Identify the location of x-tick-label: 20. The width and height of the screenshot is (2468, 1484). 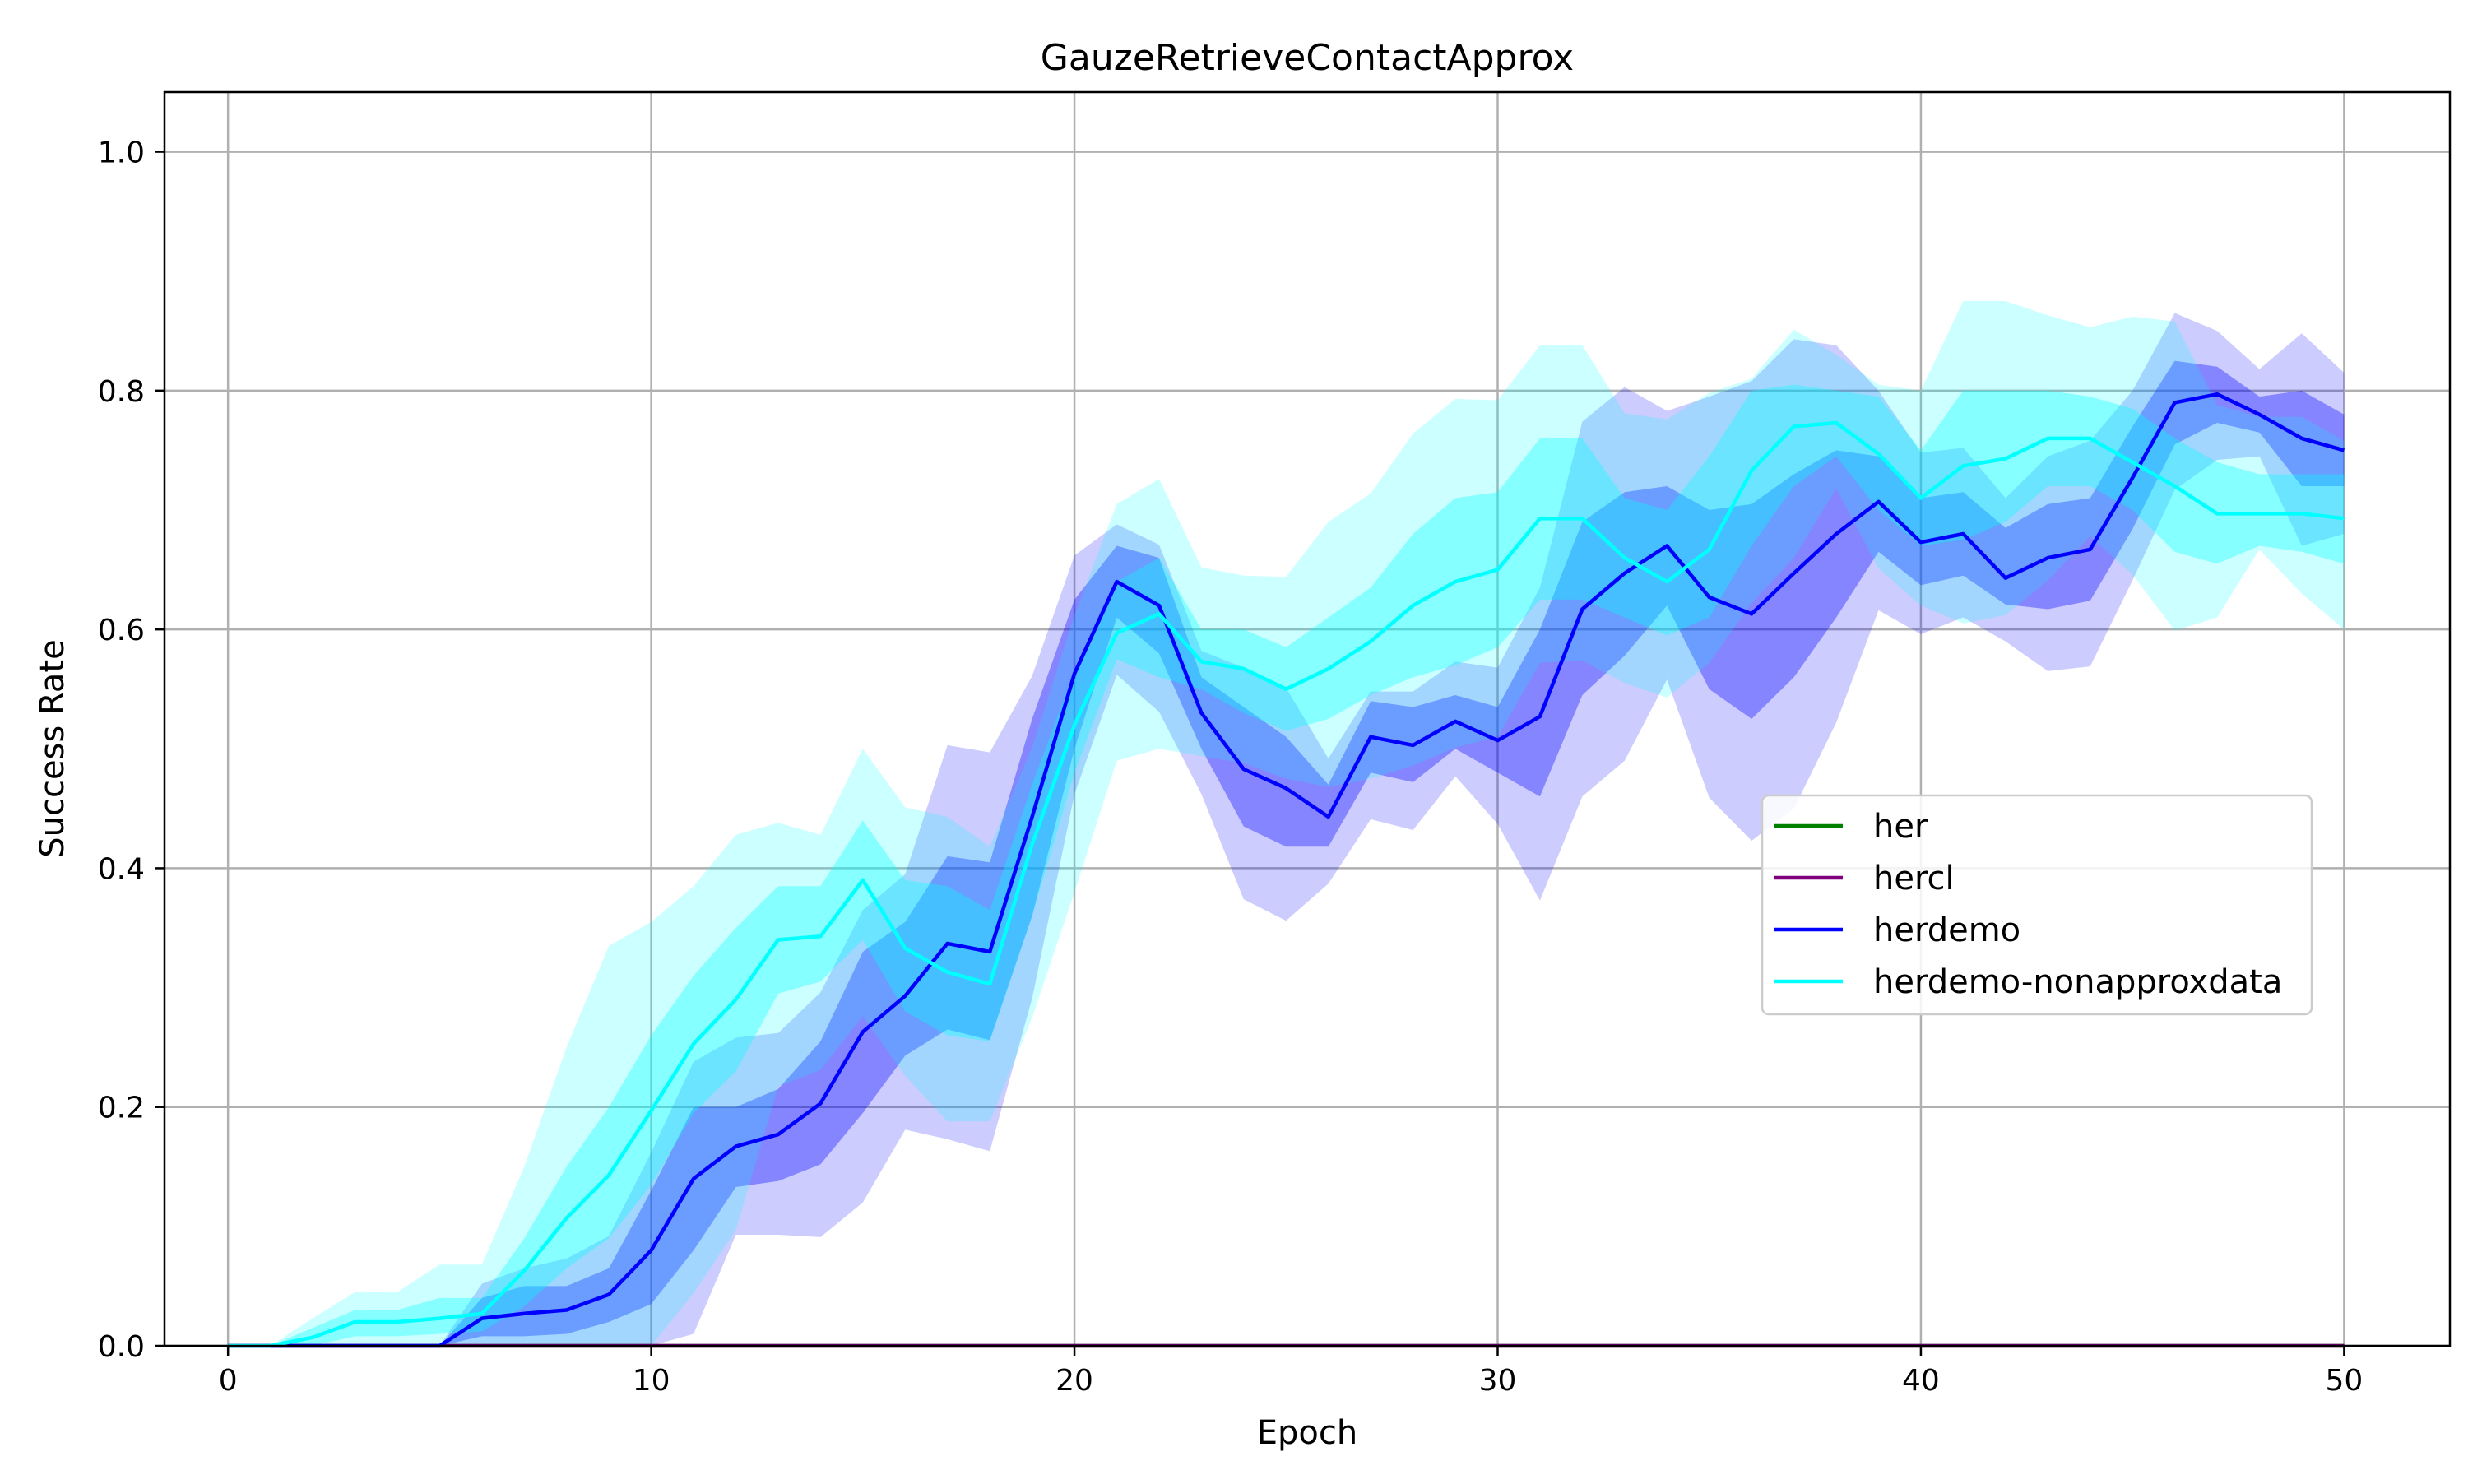
(1074, 1381).